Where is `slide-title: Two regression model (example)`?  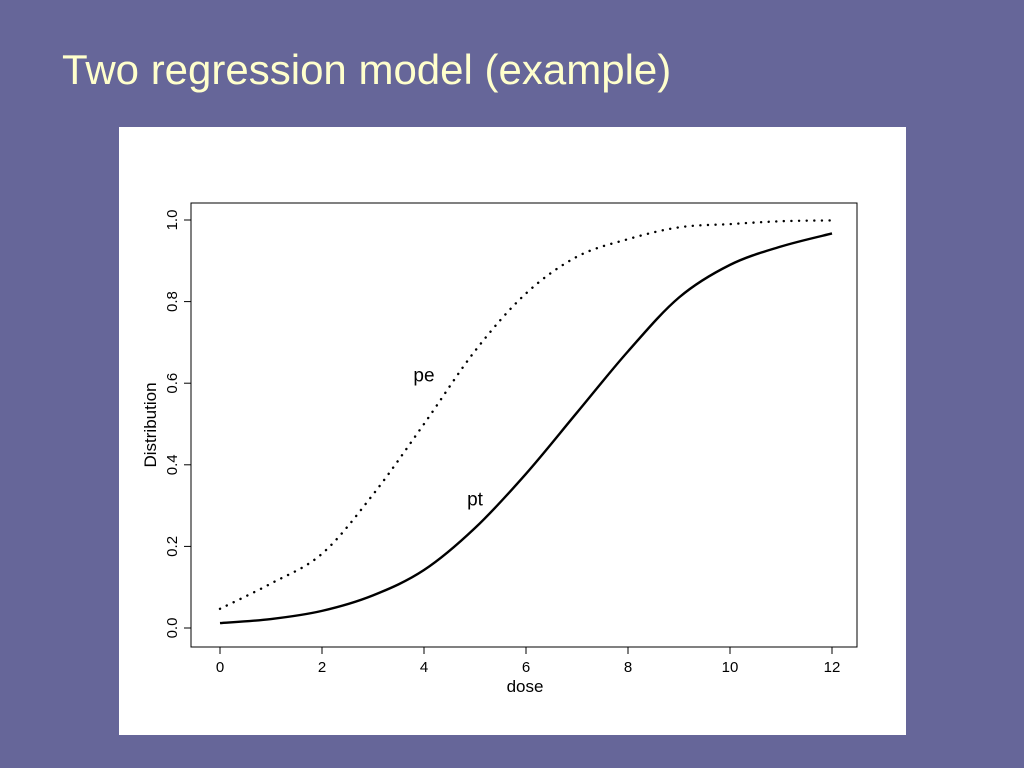
slide-title: Two regression model (example) is located at coordinates (367, 69).